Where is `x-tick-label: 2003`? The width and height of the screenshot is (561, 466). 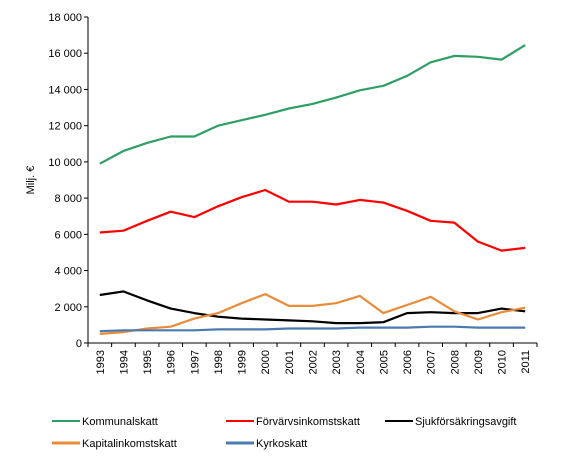
x-tick-label: 2003 is located at coordinates (337, 362).